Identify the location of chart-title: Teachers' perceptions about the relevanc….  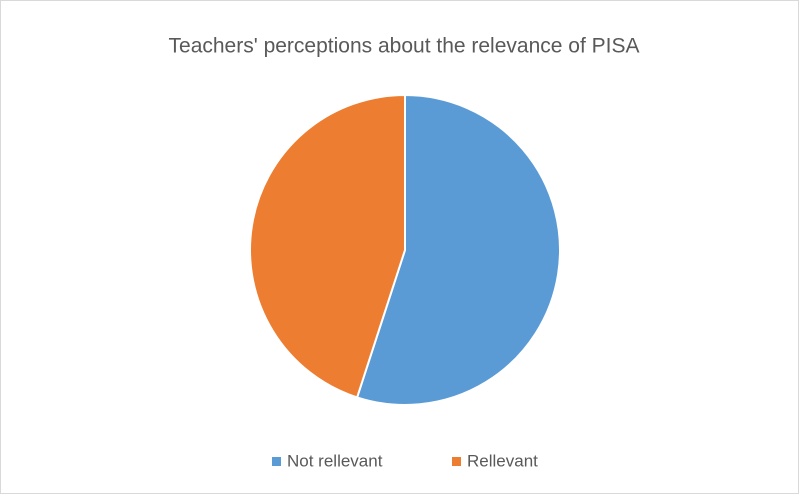
(404, 46).